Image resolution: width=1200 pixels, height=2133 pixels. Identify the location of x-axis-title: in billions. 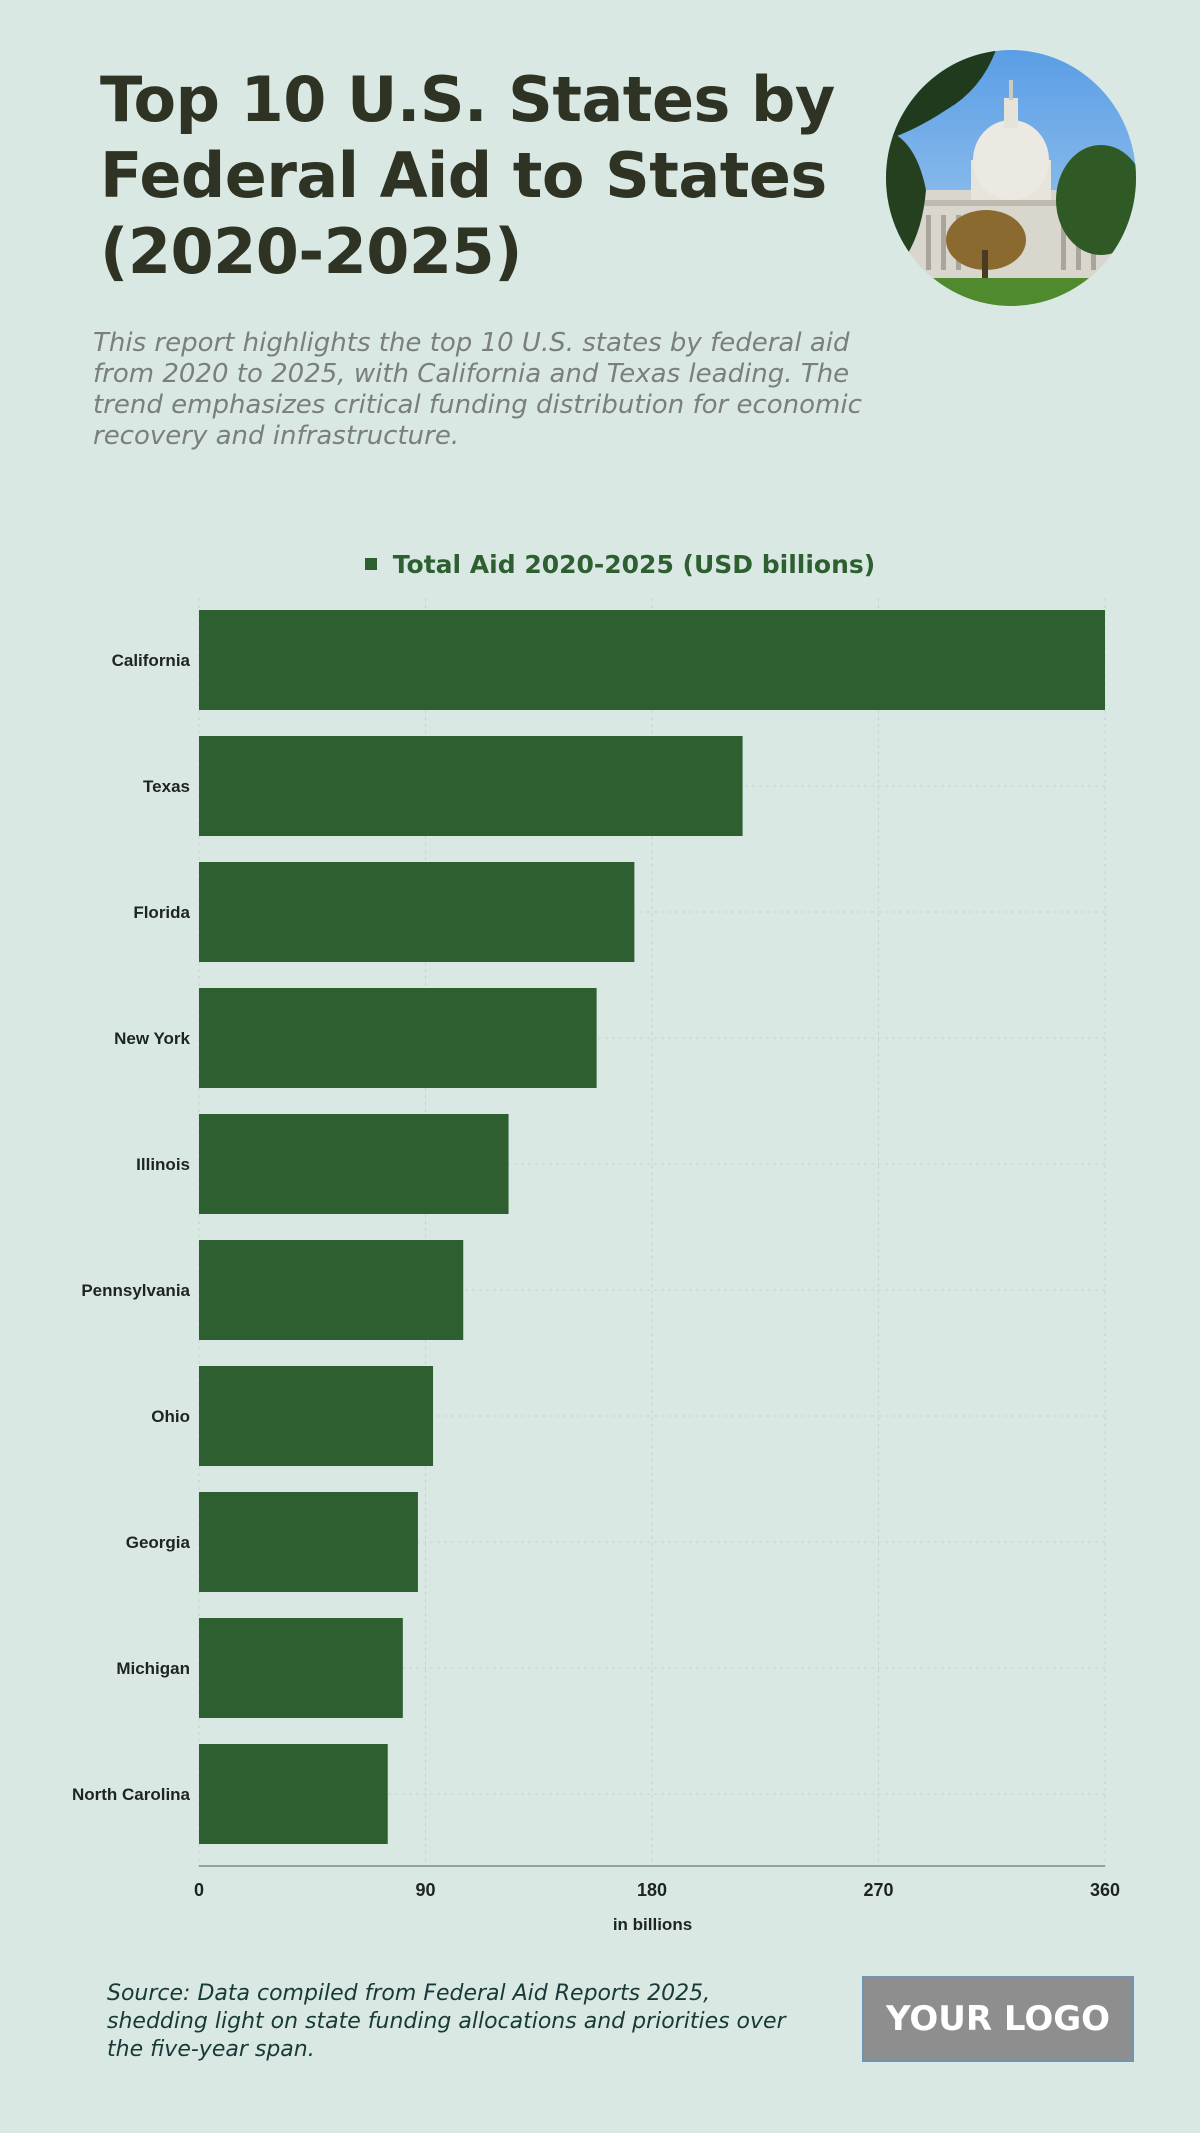
(652, 1924).